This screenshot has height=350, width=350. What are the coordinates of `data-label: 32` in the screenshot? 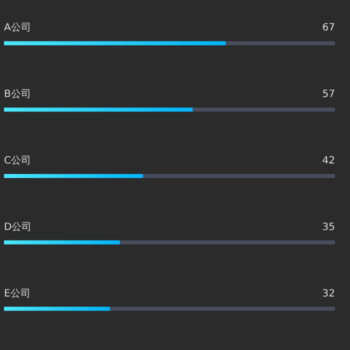 It's located at (328, 294).